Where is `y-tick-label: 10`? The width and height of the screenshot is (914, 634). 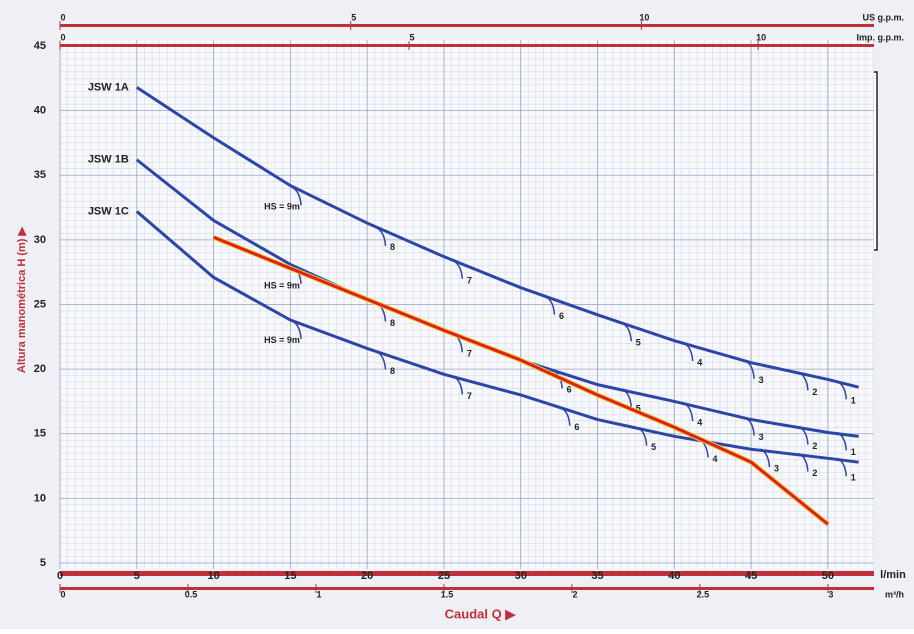 y-tick-label: 10 is located at coordinates (40, 498).